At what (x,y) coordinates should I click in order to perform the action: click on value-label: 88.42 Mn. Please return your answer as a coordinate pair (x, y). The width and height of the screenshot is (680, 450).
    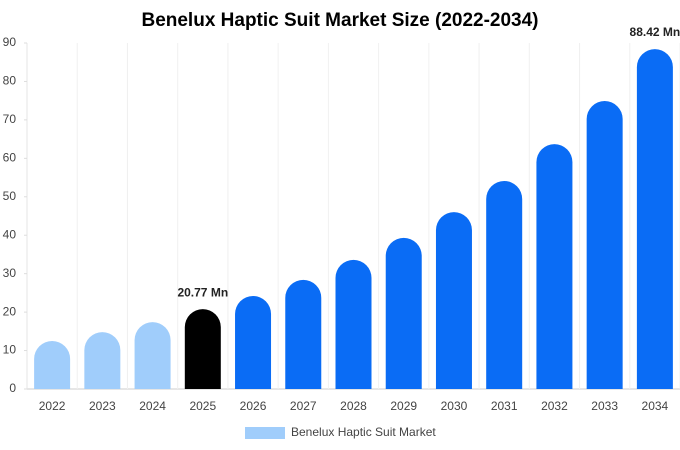
    Looking at the image, I should click on (655, 32).